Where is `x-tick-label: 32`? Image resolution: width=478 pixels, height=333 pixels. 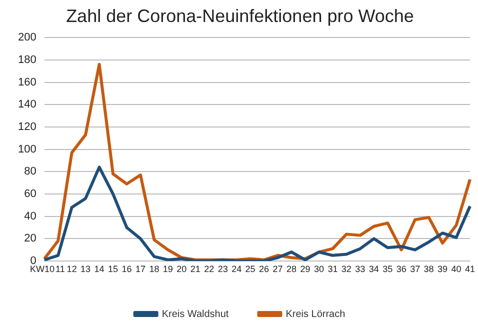
x-tick-label: 32 is located at coordinates (346, 269).